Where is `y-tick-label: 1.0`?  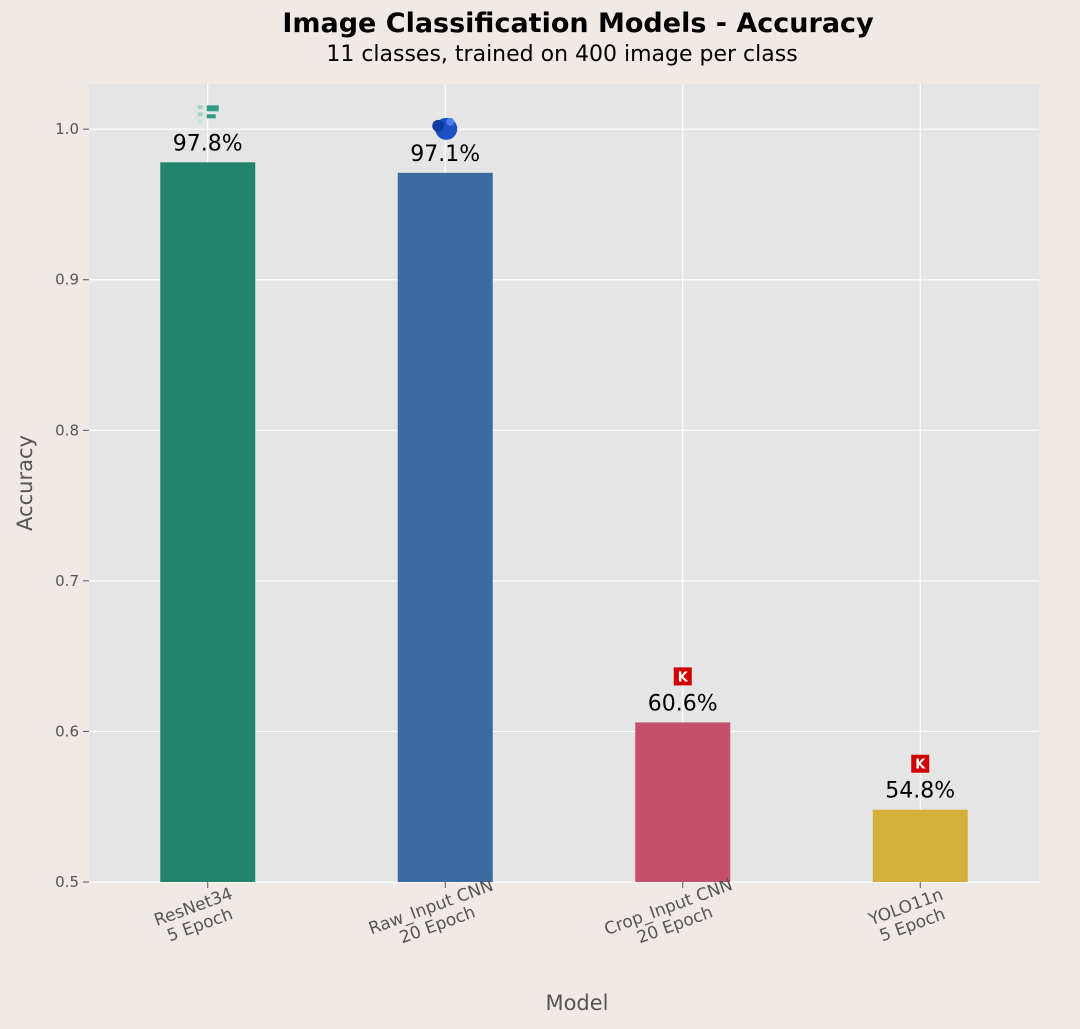 y-tick-label: 1.0 is located at coordinates (67, 129).